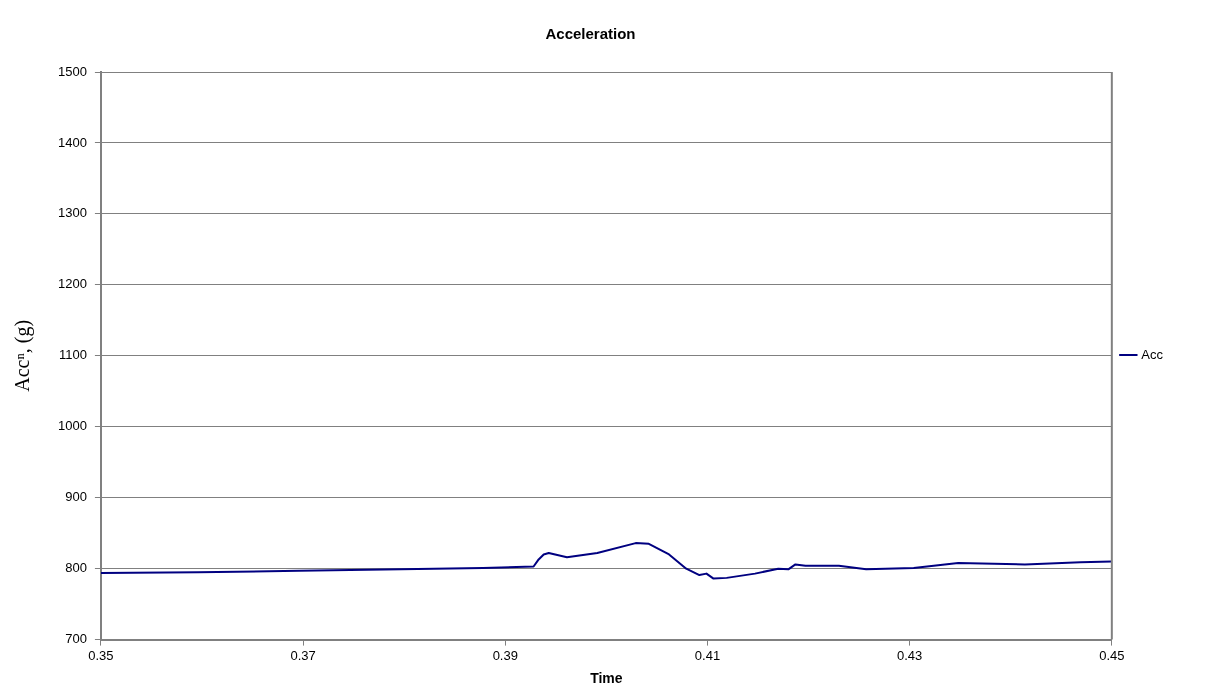 Image resolution: width=1213 pixels, height=700 pixels. What do you see at coordinates (505, 655) in the screenshot?
I see `x-tick-label: 0.39` at bounding box center [505, 655].